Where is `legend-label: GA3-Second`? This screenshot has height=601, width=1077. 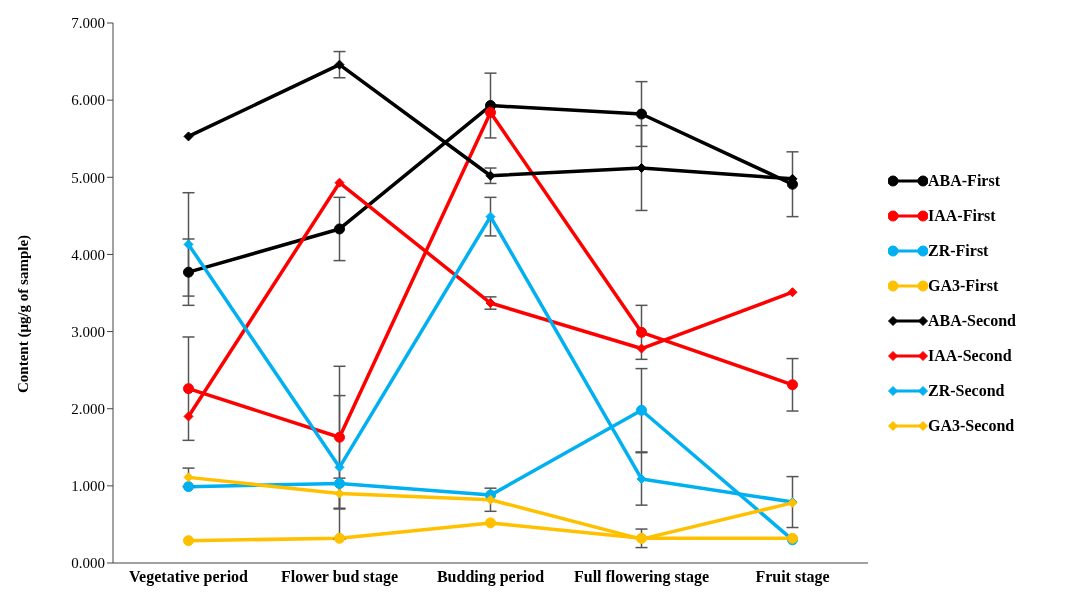 legend-label: GA3-Second is located at coordinates (971, 425).